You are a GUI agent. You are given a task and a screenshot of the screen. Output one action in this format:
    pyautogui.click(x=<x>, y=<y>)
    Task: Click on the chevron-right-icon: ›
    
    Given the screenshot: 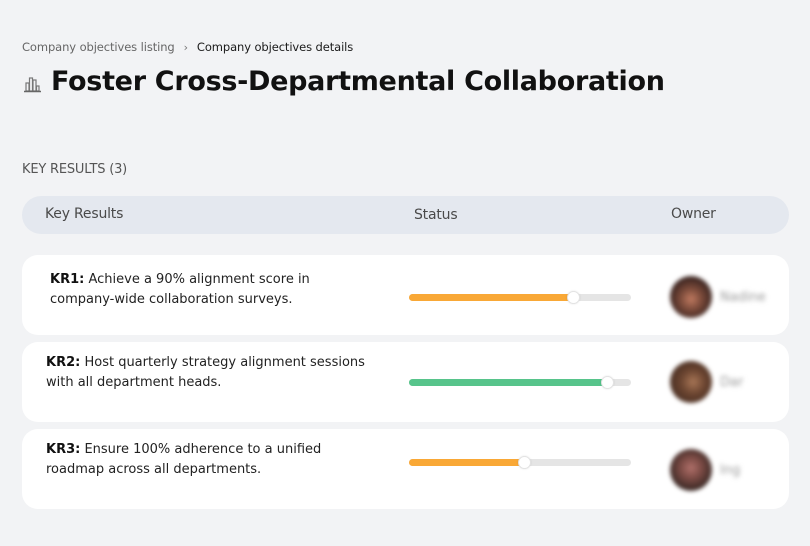 What is the action you would take?
    pyautogui.click(x=185, y=47)
    